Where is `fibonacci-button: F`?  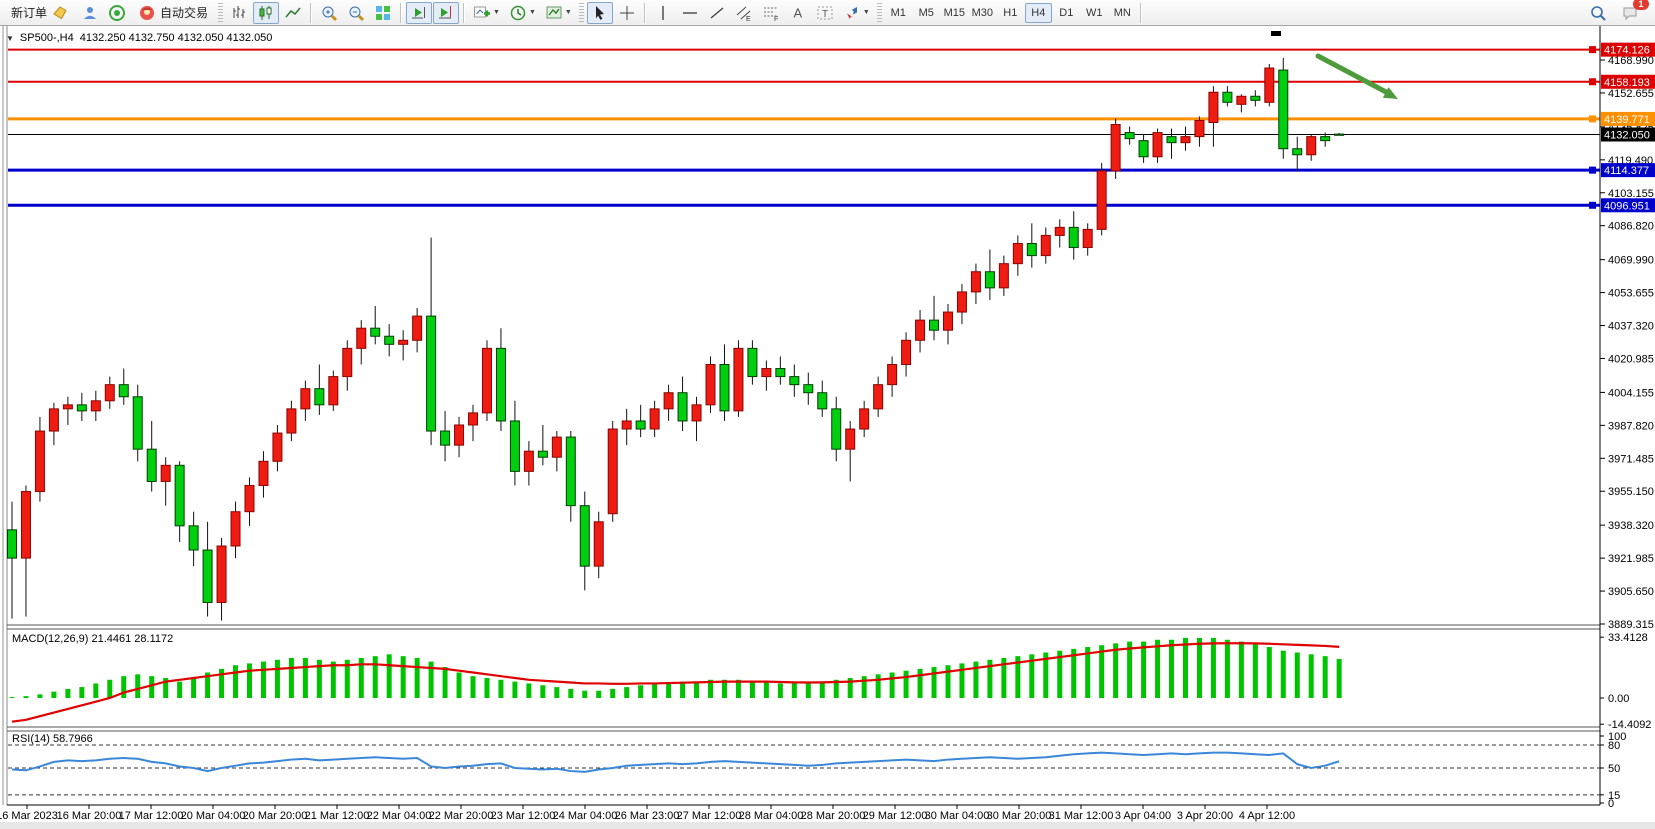 fibonacci-button: F is located at coordinates (771, 13).